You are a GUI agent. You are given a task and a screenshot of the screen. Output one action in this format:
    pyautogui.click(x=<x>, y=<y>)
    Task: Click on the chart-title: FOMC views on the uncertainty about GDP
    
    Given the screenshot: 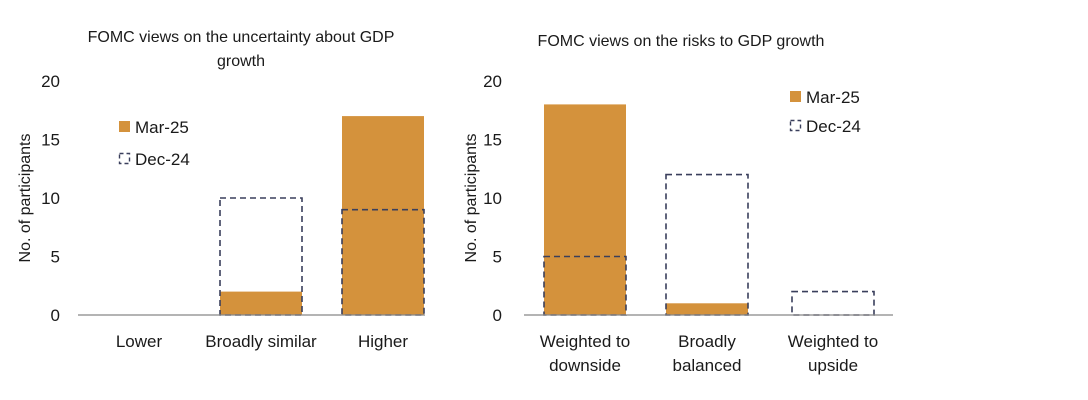 What is the action you would take?
    pyautogui.click(x=241, y=37)
    